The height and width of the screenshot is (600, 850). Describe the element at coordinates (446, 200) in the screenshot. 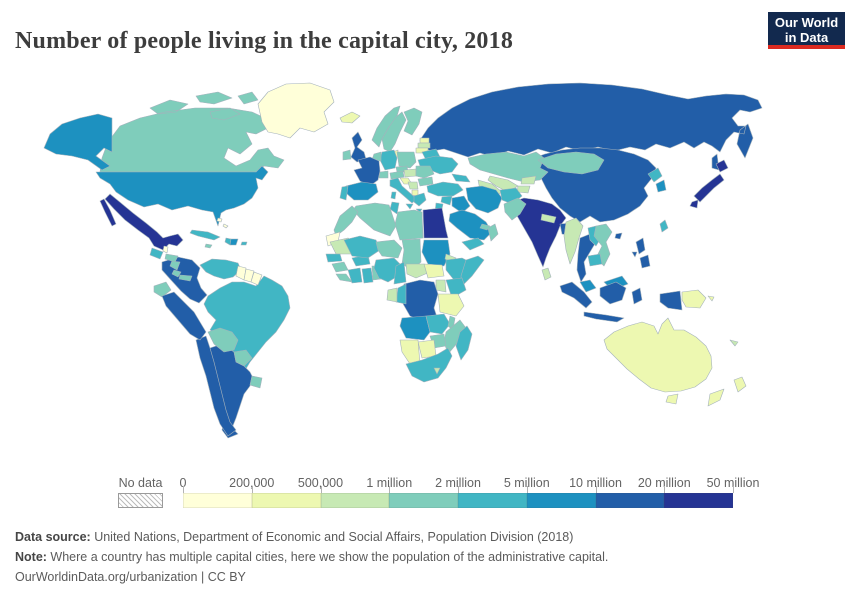

I see `country-syria: Syria` at that location.